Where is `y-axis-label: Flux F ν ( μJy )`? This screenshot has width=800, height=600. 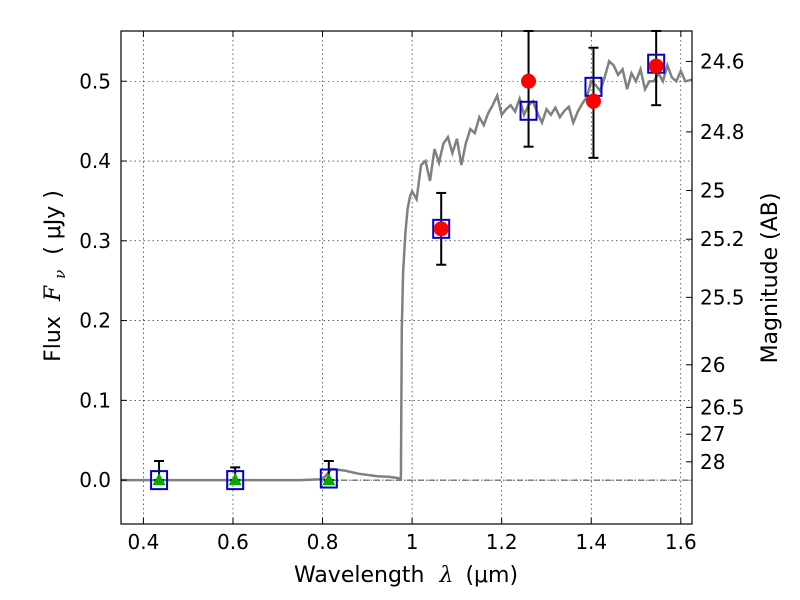 y-axis-label: Flux F ν ( μJy ) is located at coordinates (56, 276).